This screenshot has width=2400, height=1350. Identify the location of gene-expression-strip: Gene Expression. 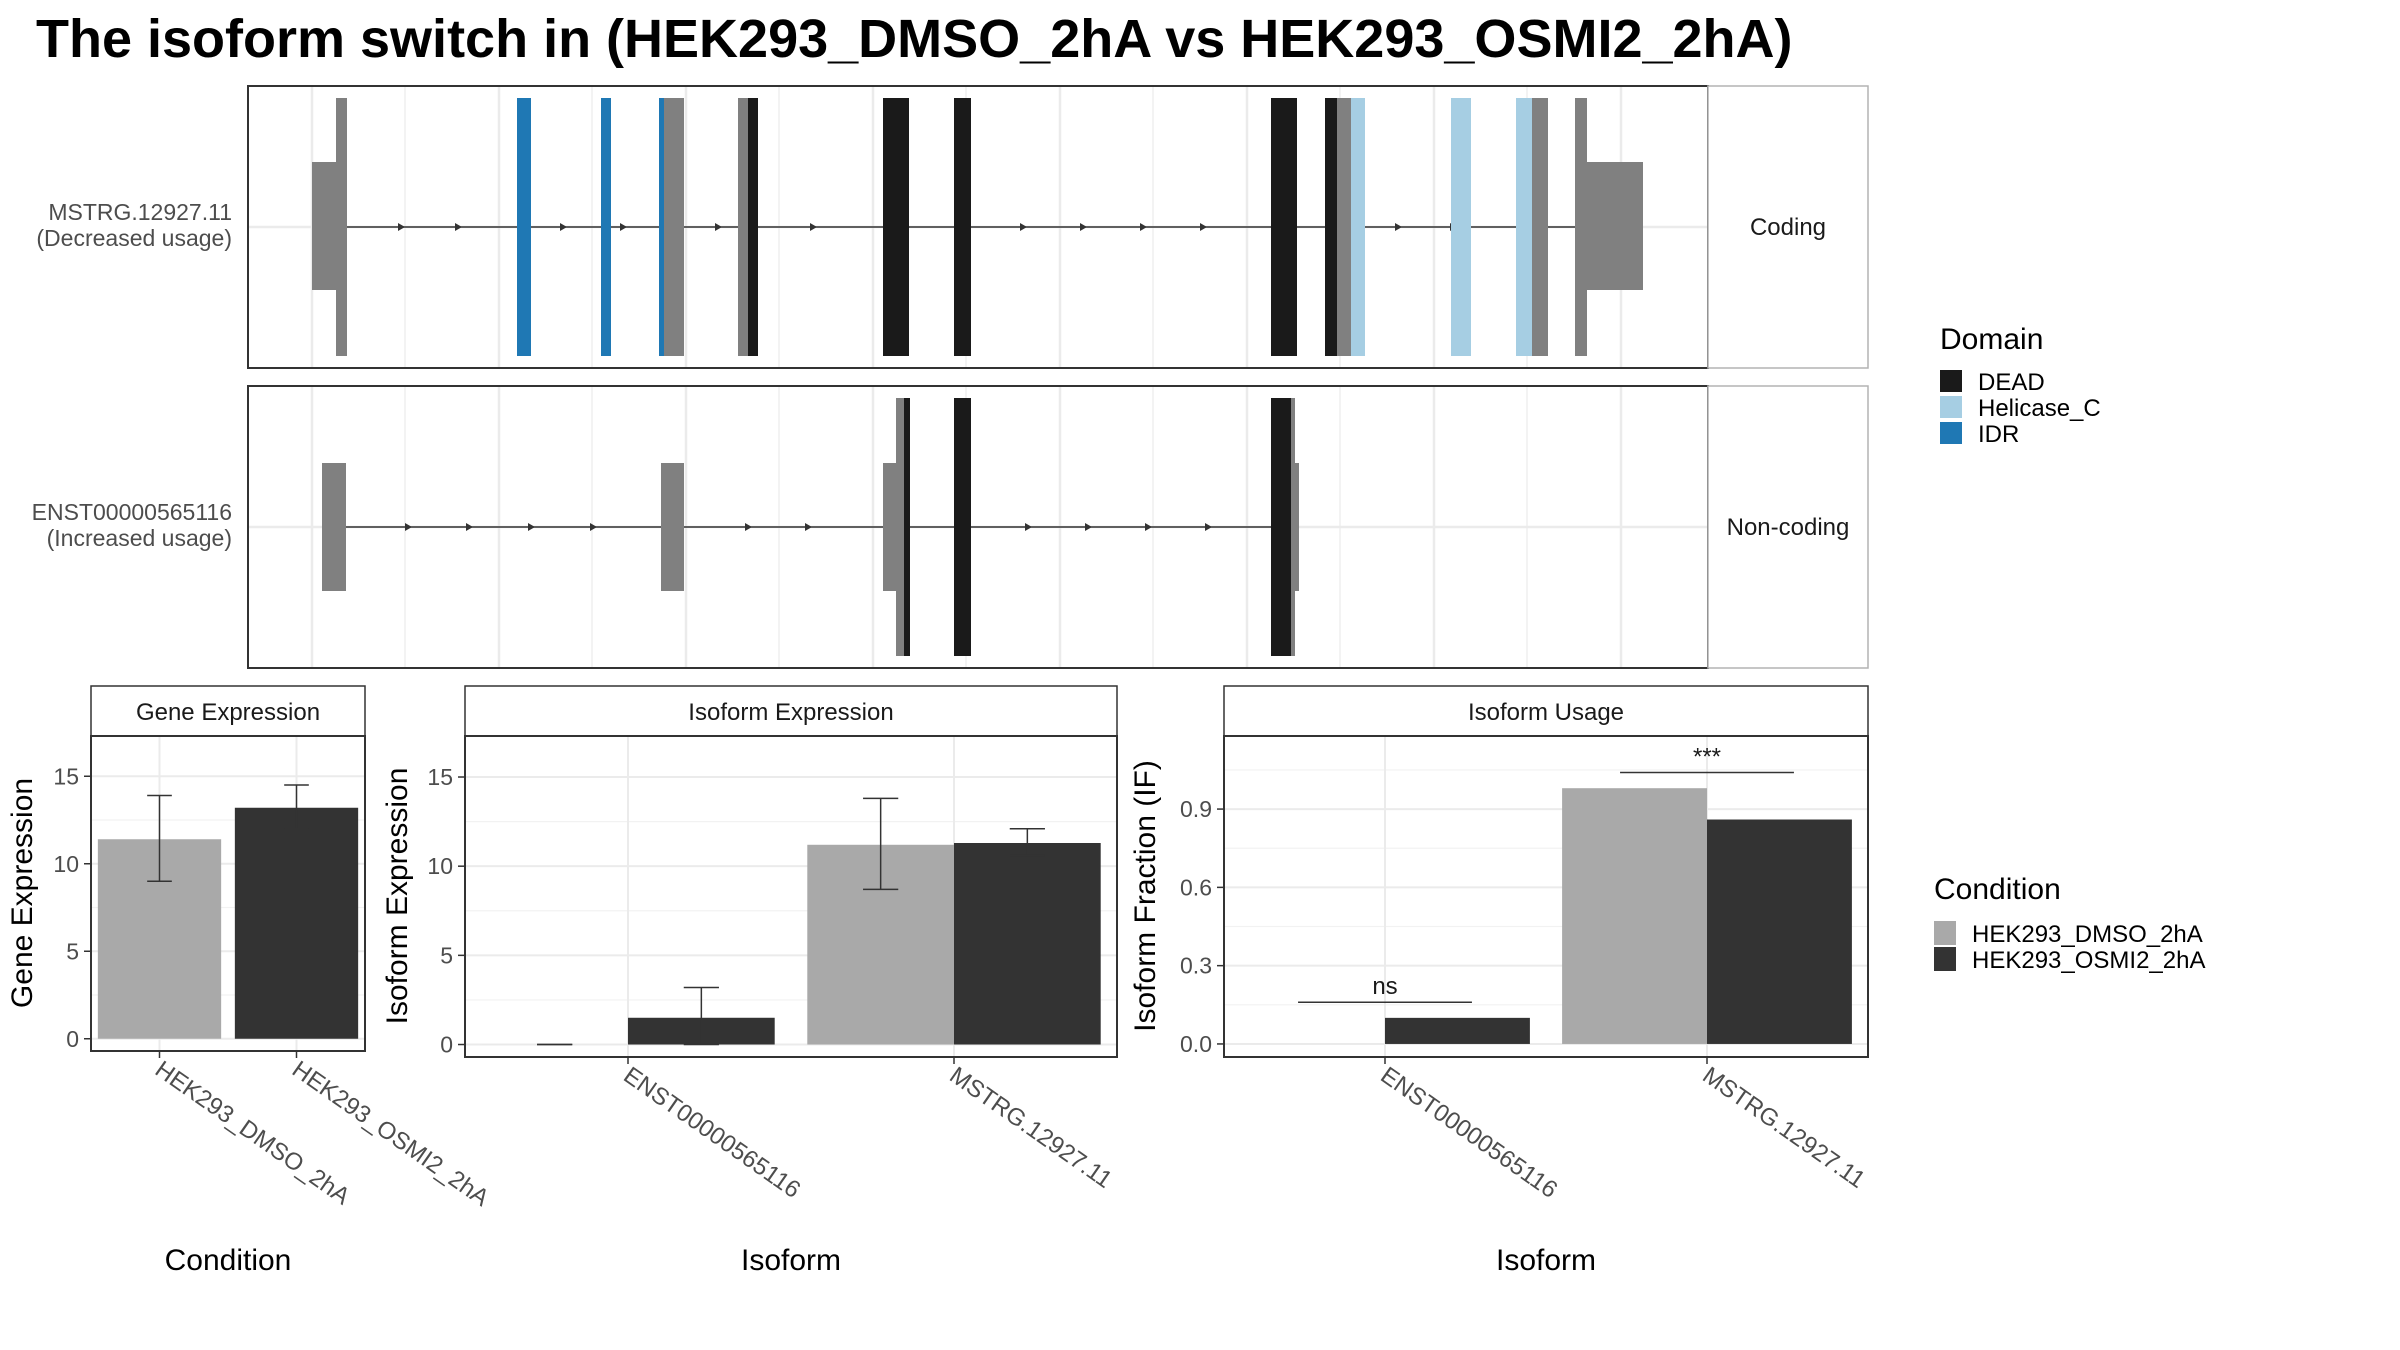
(228, 712).